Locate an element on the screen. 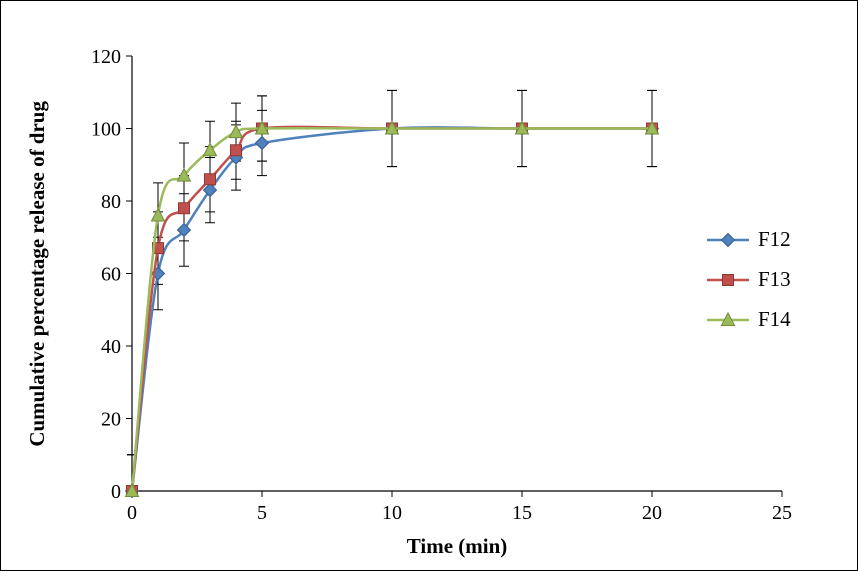 This screenshot has width=858, height=571. x-tick-label: 20 is located at coordinates (652, 513).